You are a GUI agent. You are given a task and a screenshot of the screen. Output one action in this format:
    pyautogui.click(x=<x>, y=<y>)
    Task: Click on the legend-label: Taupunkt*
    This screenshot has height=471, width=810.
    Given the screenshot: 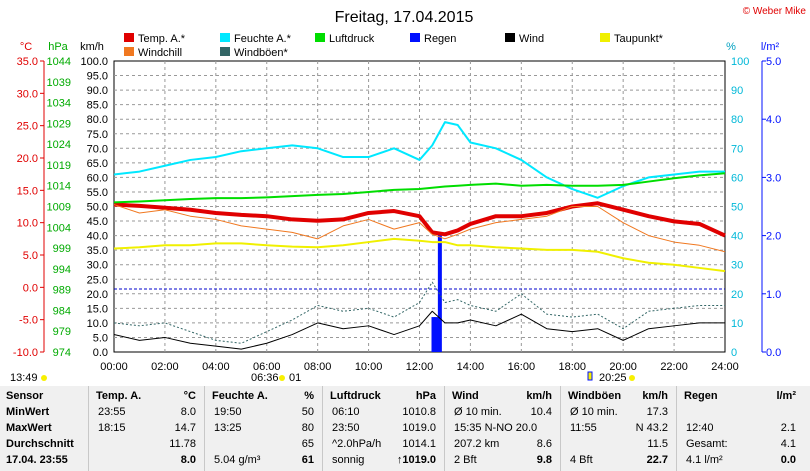 What is the action you would take?
    pyautogui.click(x=639, y=39)
    